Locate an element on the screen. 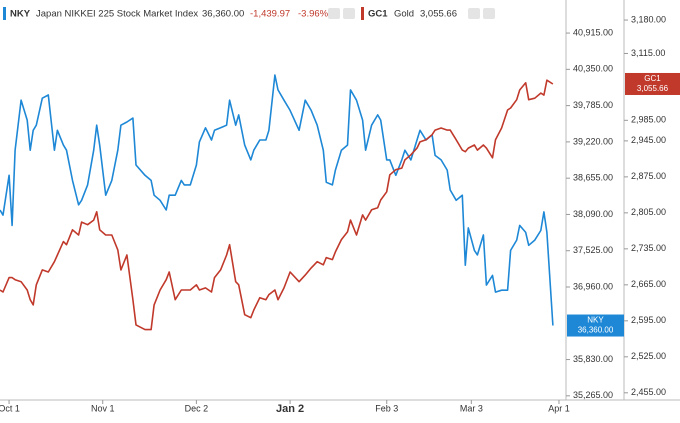 Image resolution: width=680 pixels, height=423 pixels. y-tick-label: 39,785.00 is located at coordinates (593, 105).